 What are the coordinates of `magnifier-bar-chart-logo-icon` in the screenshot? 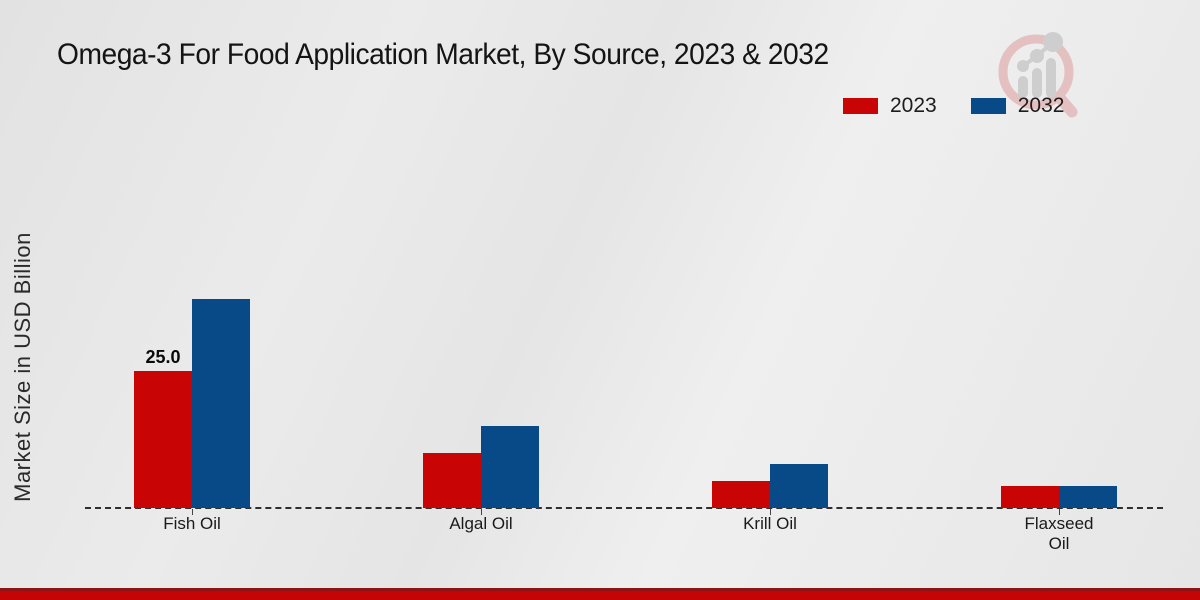 It's located at (1038, 75).